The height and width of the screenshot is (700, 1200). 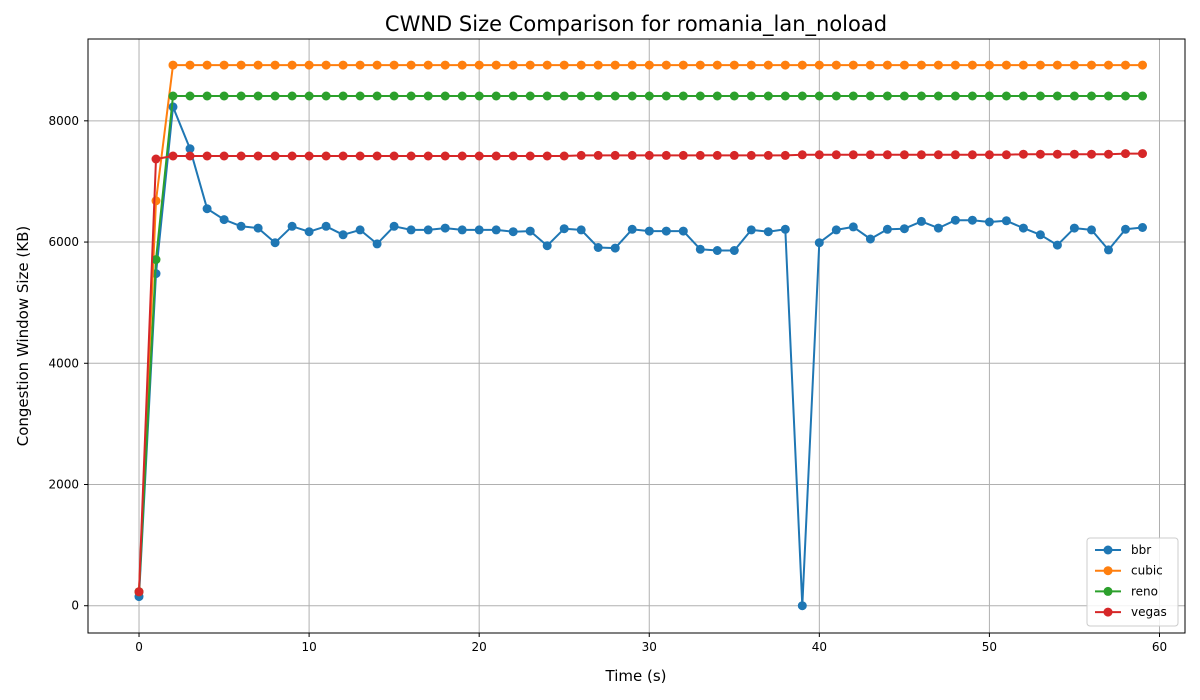 What do you see at coordinates (63, 242) in the screenshot?
I see `y-tick-label: 6000` at bounding box center [63, 242].